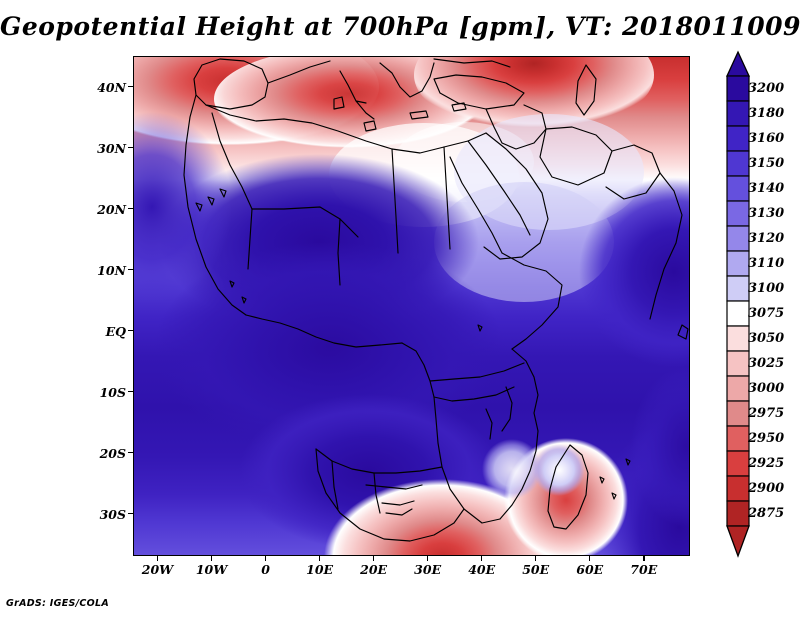 The height and width of the screenshot is (618, 800). I want to click on colorbar-label: 2950, so click(766, 438).